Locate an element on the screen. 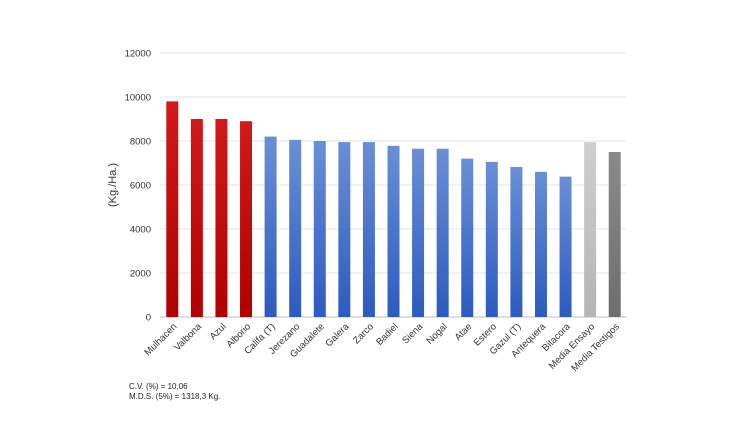 The width and height of the screenshot is (750, 422). x-tick-label: Siena is located at coordinates (412, 333).